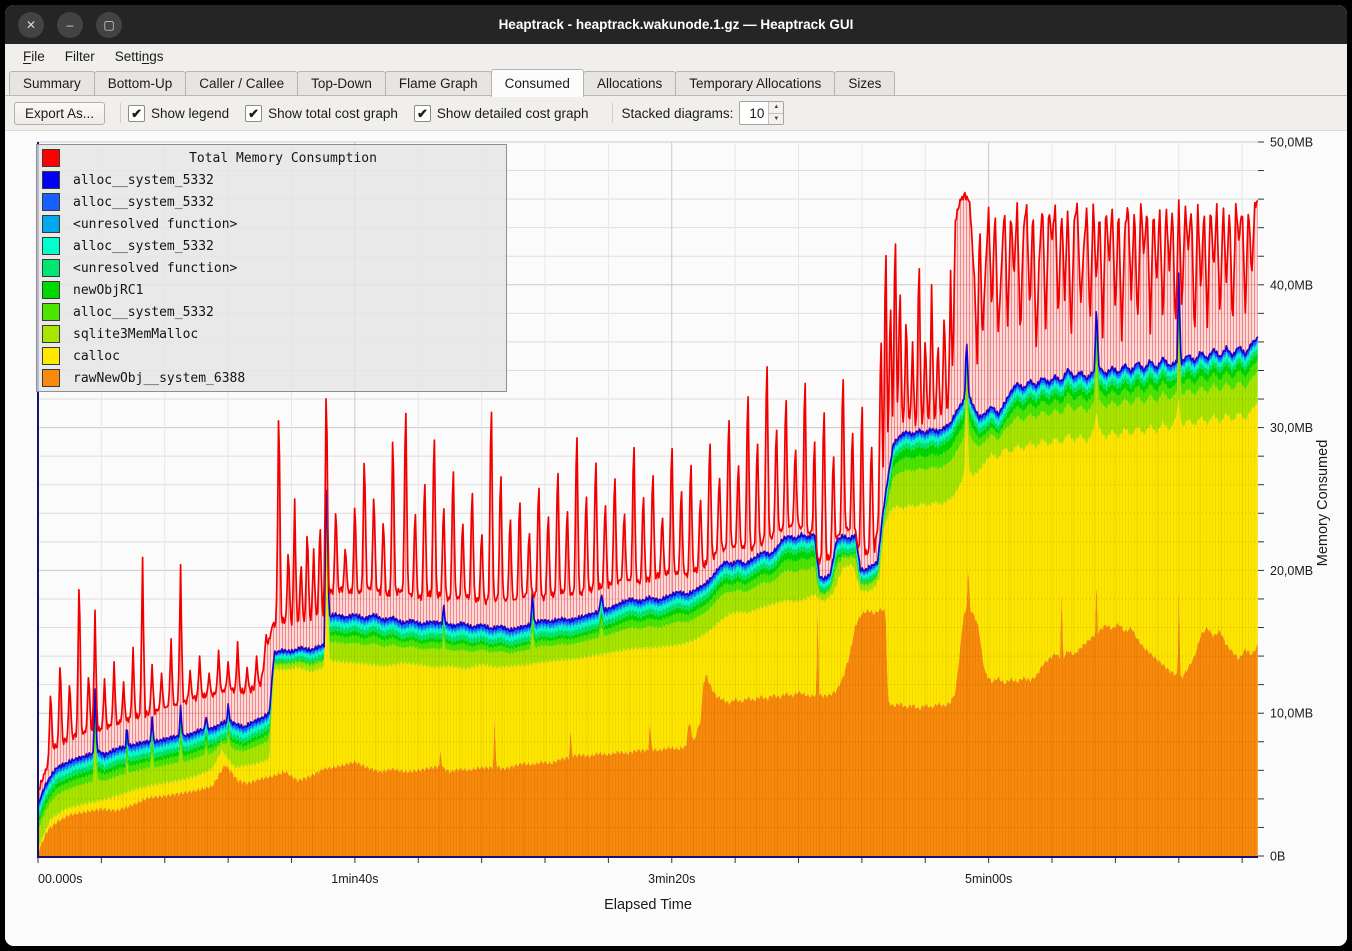 This screenshot has height=951, width=1352. Describe the element at coordinates (140, 83) in the screenshot. I see `tab-bottom-up: Bottom-Up` at that location.